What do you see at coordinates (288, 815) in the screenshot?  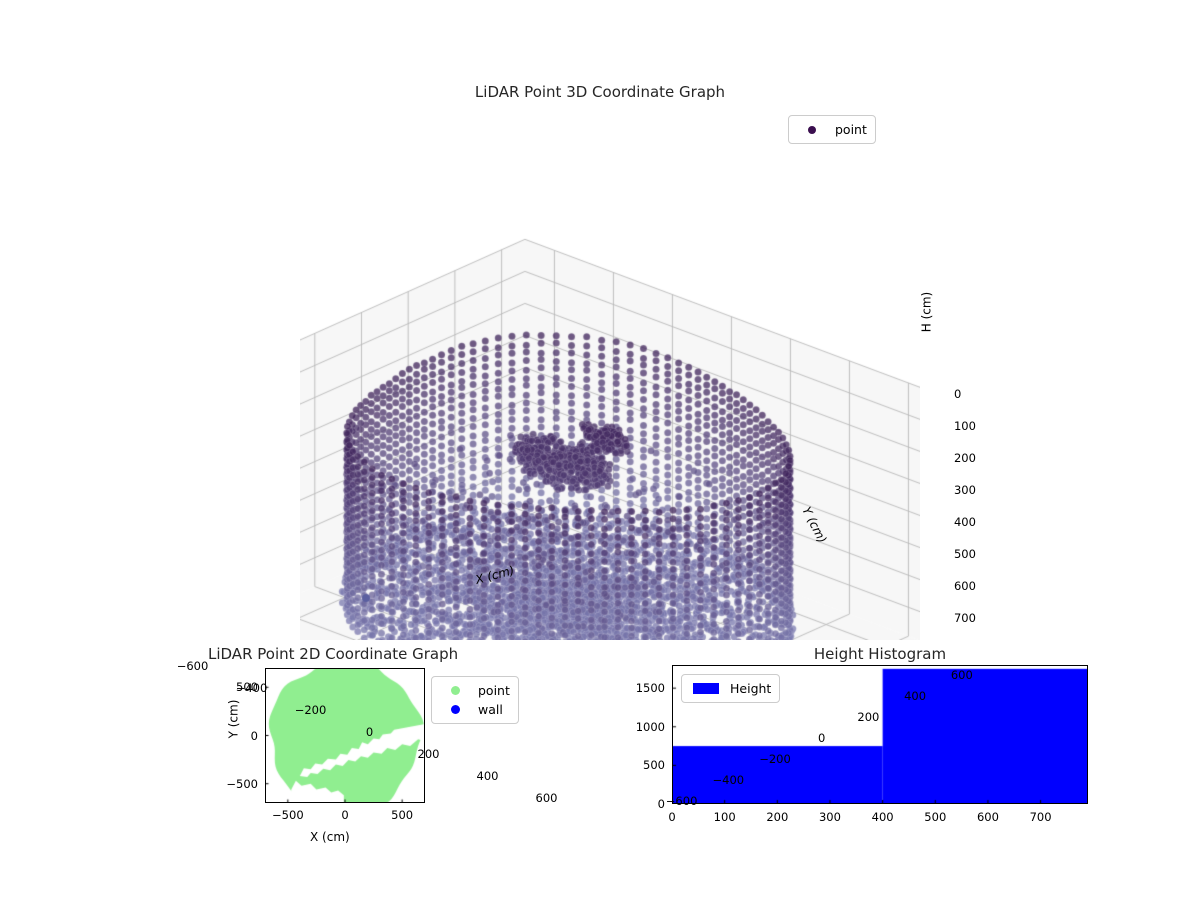 I see `tick-x-2d: −500` at bounding box center [288, 815].